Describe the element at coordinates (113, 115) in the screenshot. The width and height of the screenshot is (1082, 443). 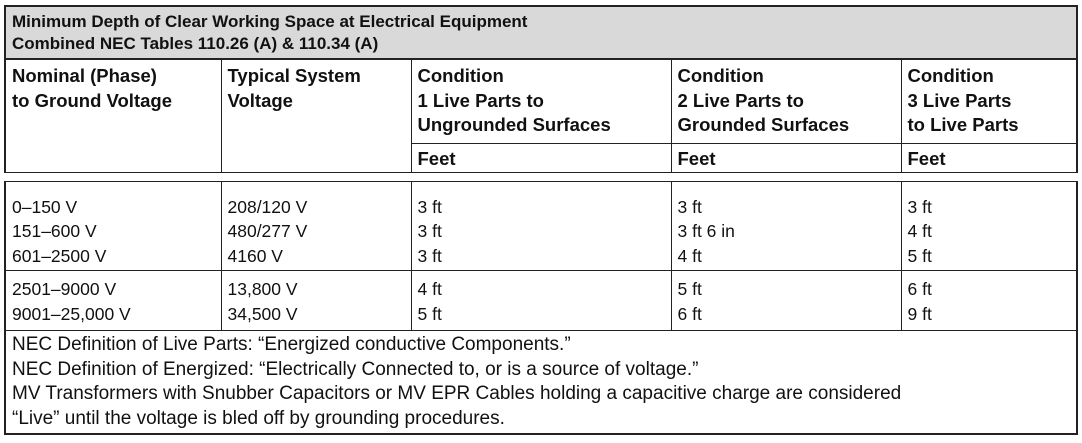
I see `header-nominal-voltage: Nominal (Phase) to Ground Voltage` at that location.